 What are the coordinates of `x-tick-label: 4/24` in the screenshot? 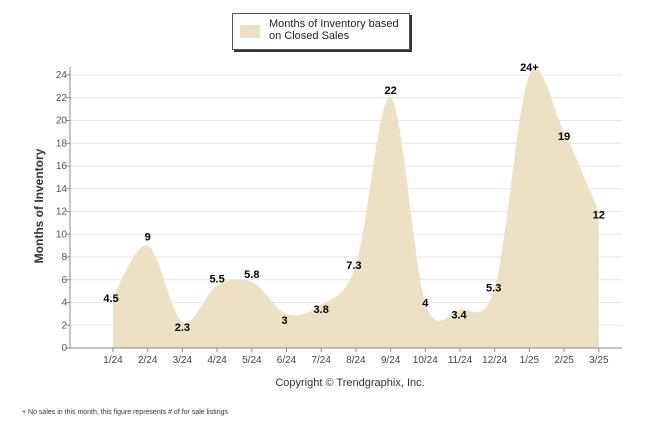 It's located at (217, 360).